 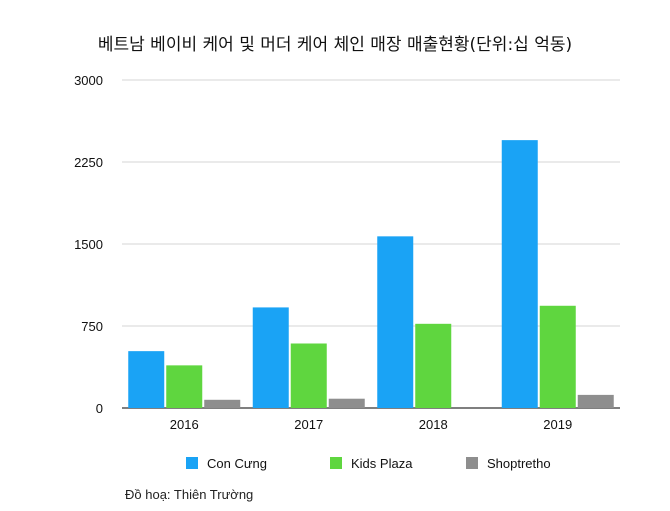 I want to click on x-tick-label: 2018, so click(x=433, y=424).